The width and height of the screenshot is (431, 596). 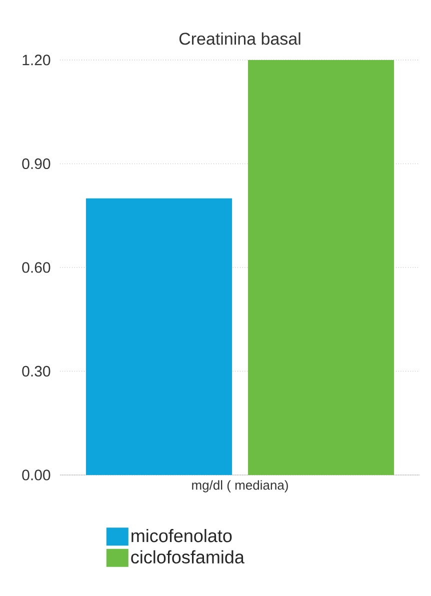 What do you see at coordinates (239, 38) in the screenshot?
I see `chart-title: Creatinina basal` at bounding box center [239, 38].